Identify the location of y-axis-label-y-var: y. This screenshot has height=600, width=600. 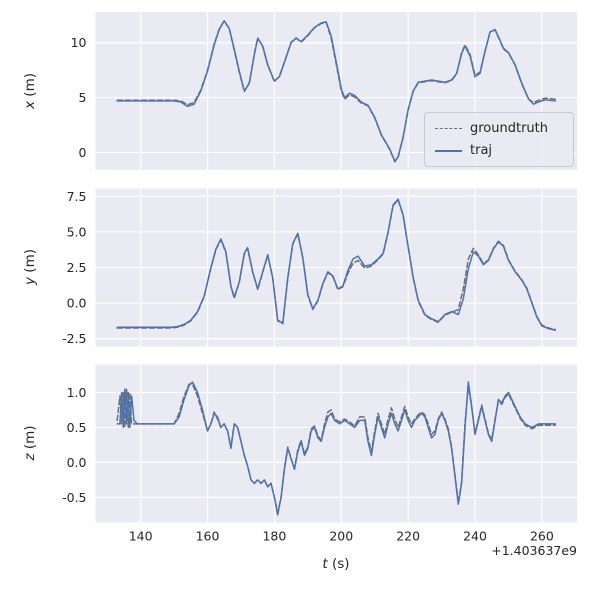
(30, 281).